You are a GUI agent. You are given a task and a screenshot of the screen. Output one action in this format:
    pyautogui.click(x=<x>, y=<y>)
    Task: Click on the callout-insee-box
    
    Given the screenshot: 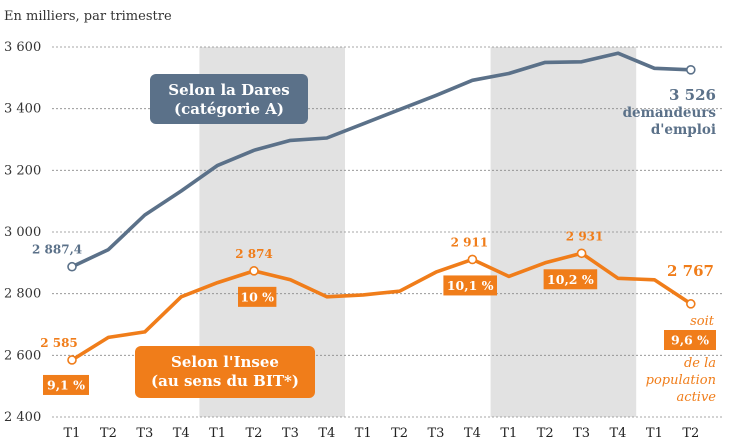 What is the action you would take?
    pyautogui.click(x=225, y=372)
    